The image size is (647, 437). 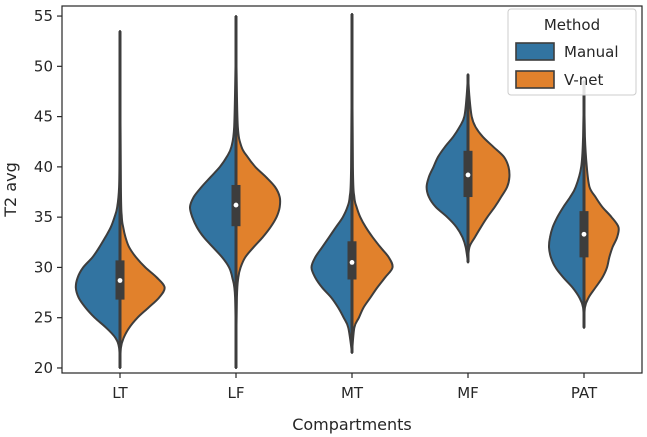 I want to click on x-axis-label: Compartments, so click(x=352, y=424).